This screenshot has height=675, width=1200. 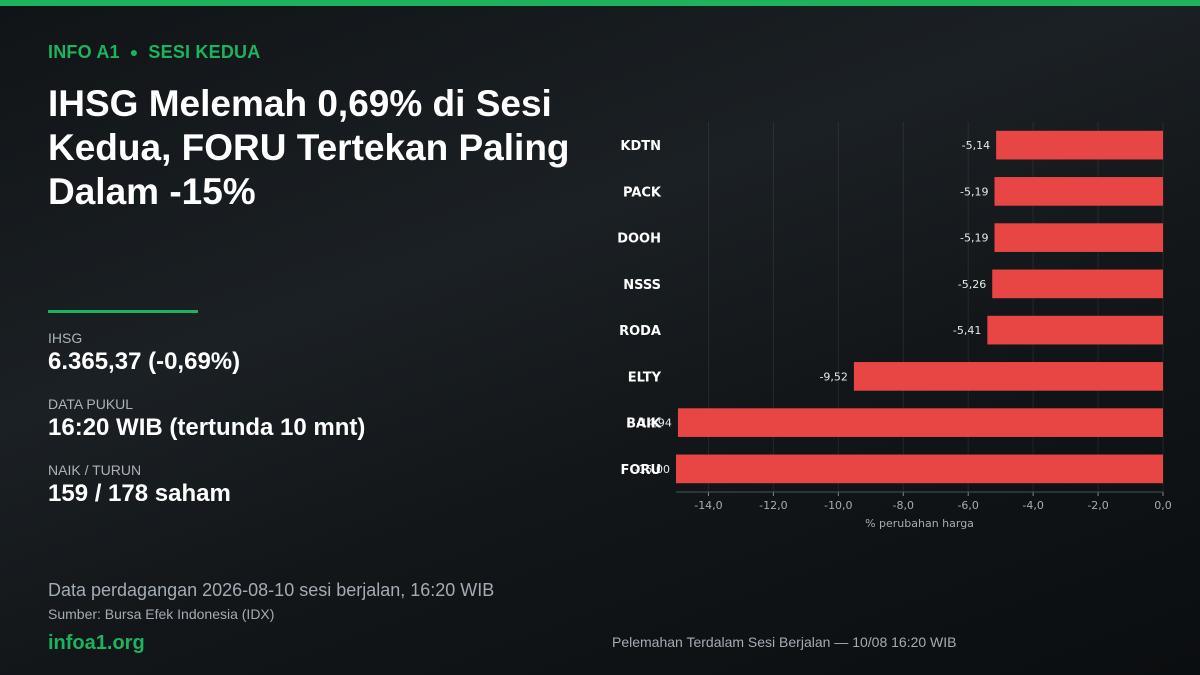 What do you see at coordinates (1032, 505) in the screenshot?
I see `x-tick-label: -4,0` at bounding box center [1032, 505].